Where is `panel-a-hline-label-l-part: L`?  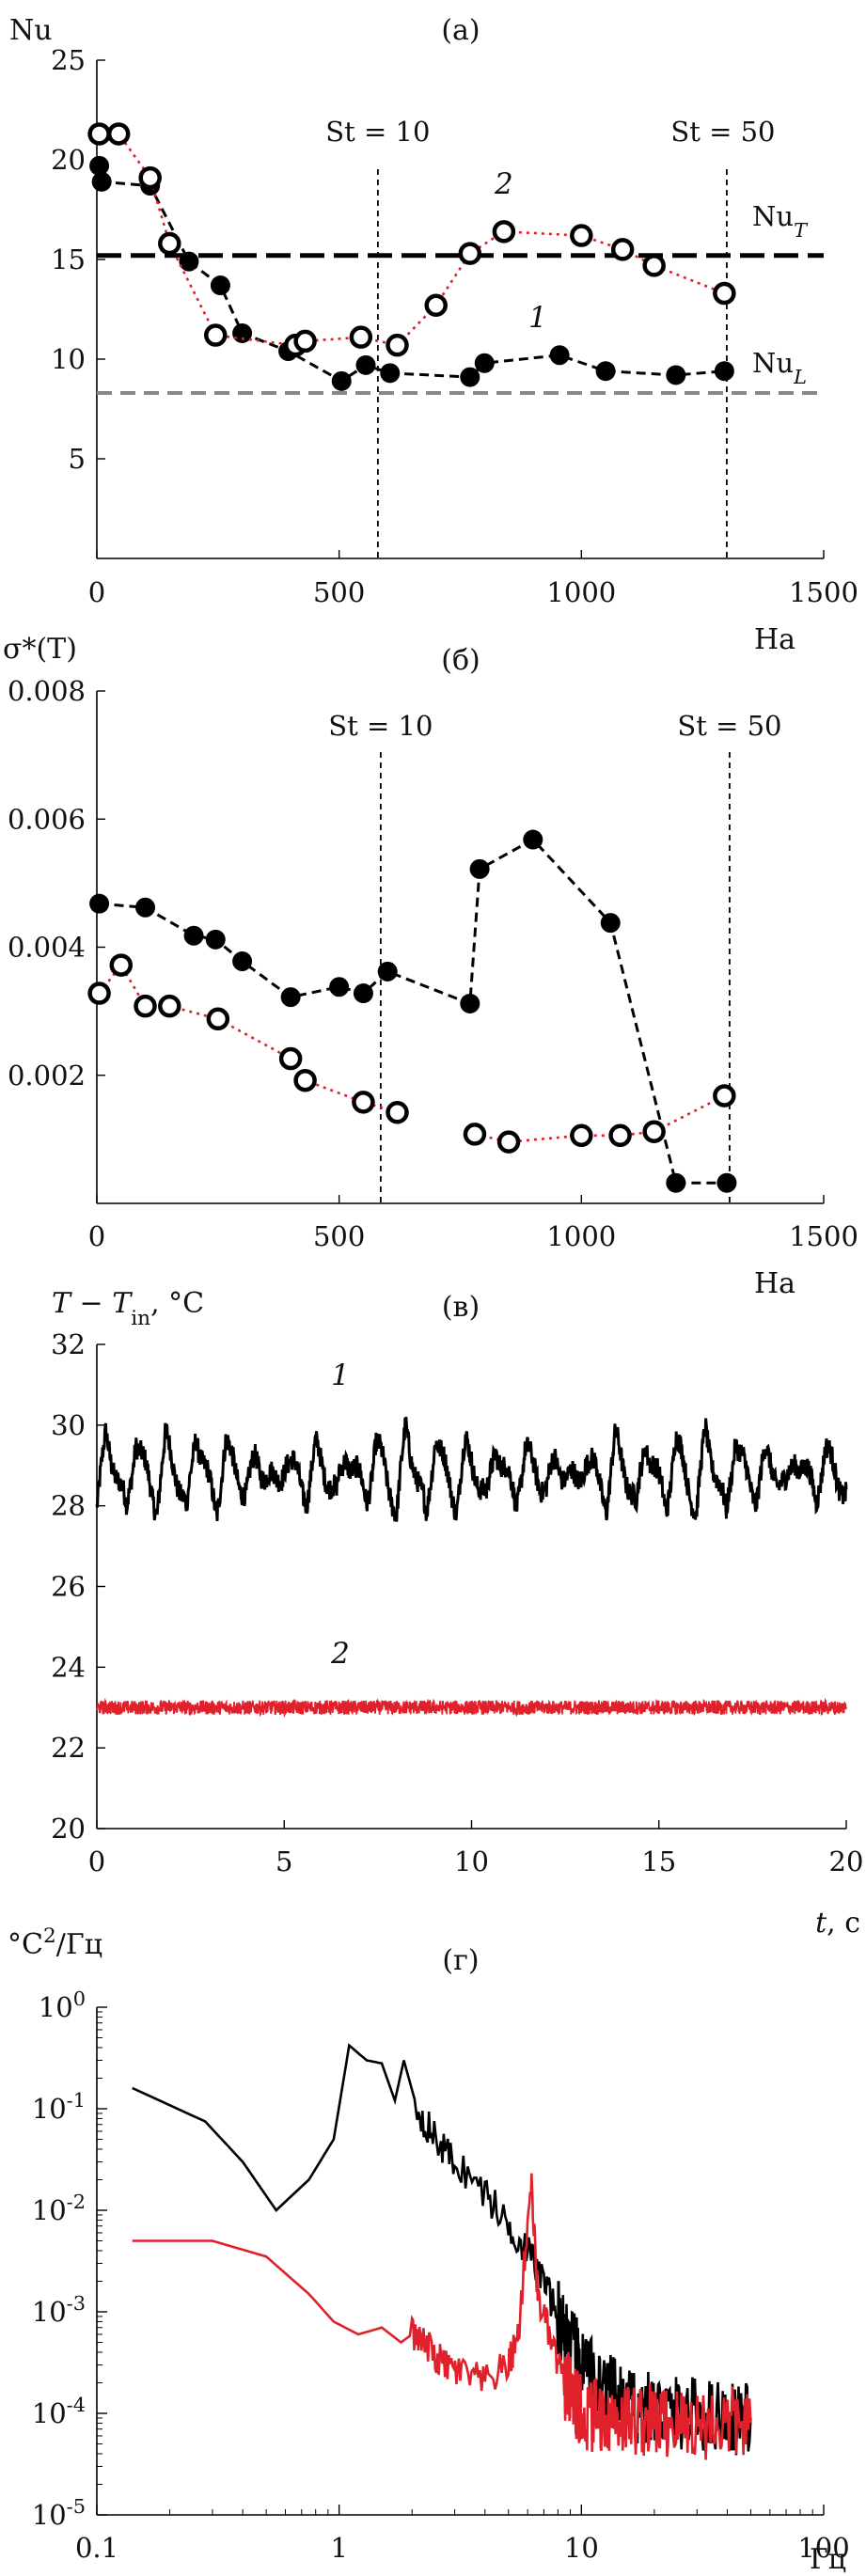 panel-a-hline-label-l-part: L is located at coordinates (800, 377).